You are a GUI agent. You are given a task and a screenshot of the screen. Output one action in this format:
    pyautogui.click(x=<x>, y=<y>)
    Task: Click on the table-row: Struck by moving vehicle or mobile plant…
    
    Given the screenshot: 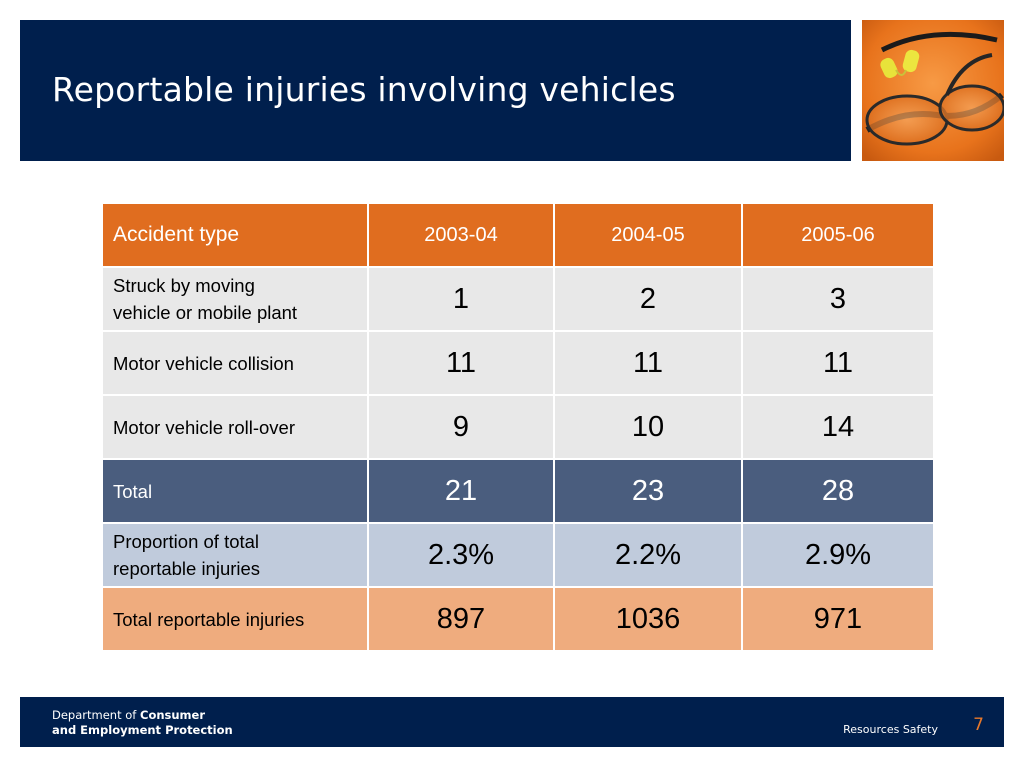 What is the action you would take?
    pyautogui.click(x=518, y=299)
    